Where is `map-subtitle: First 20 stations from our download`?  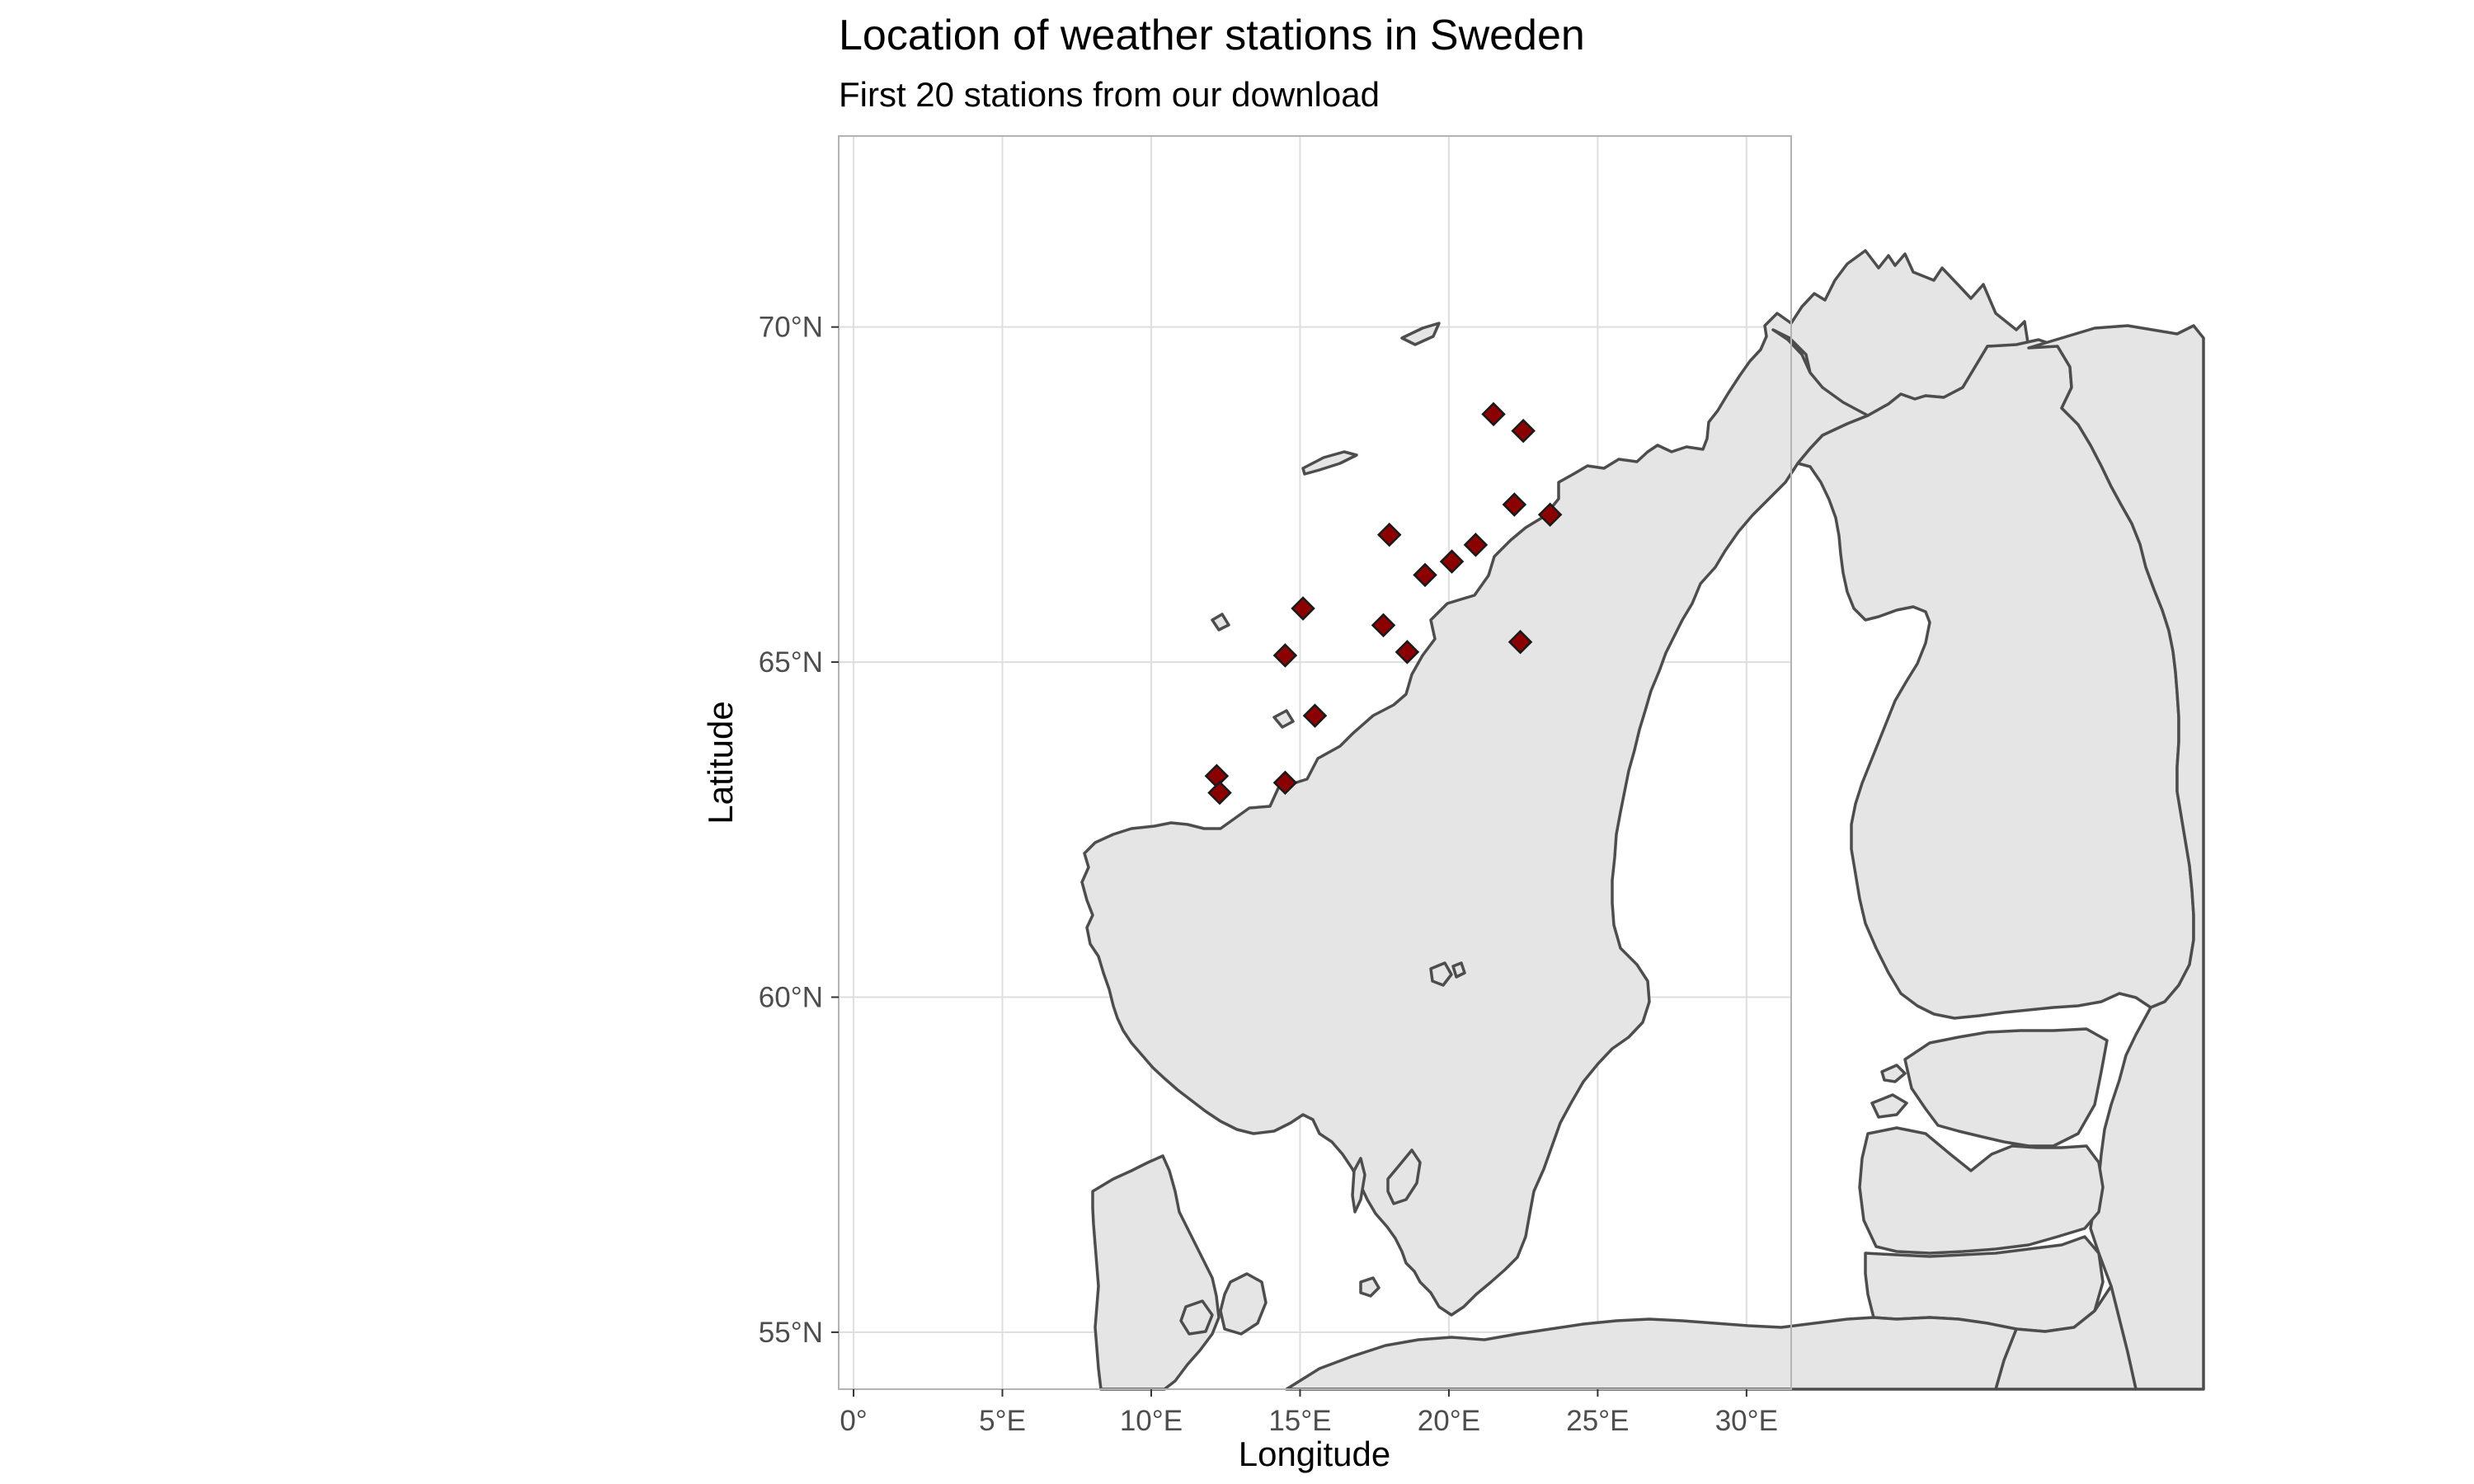
map-subtitle: First 20 stations from our download is located at coordinates (1109, 94).